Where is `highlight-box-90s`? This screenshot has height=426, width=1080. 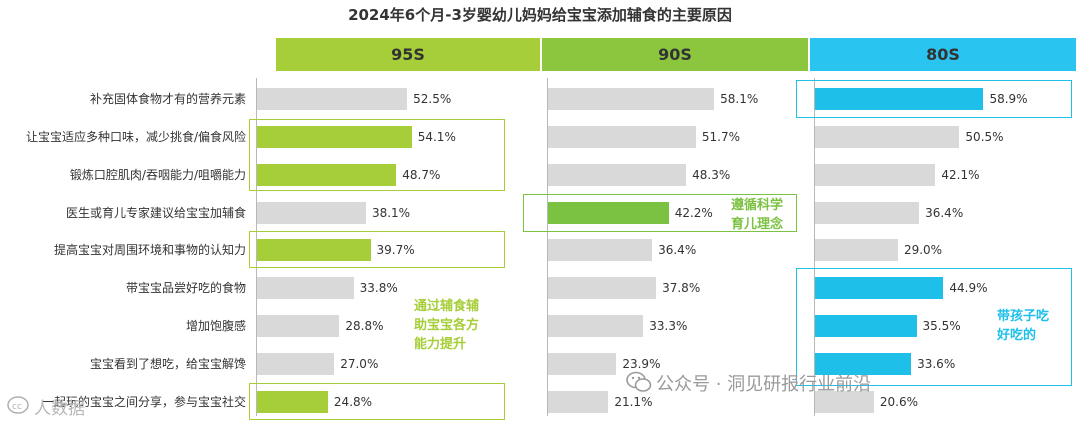 highlight-box-90s is located at coordinates (660, 213).